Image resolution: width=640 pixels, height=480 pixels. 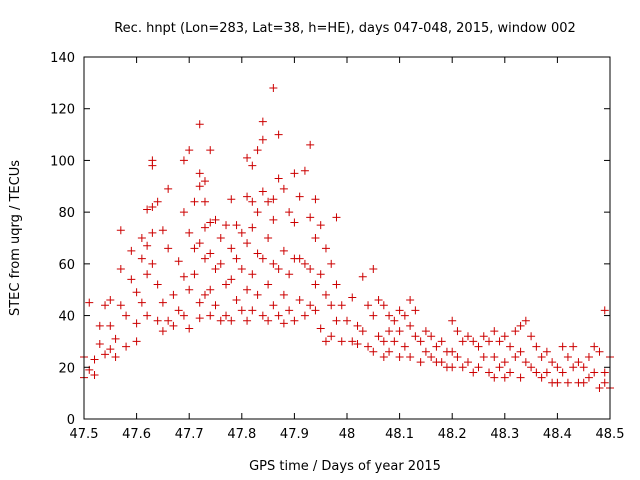 I want to click on y-tick-label: 120, so click(x=62, y=110).